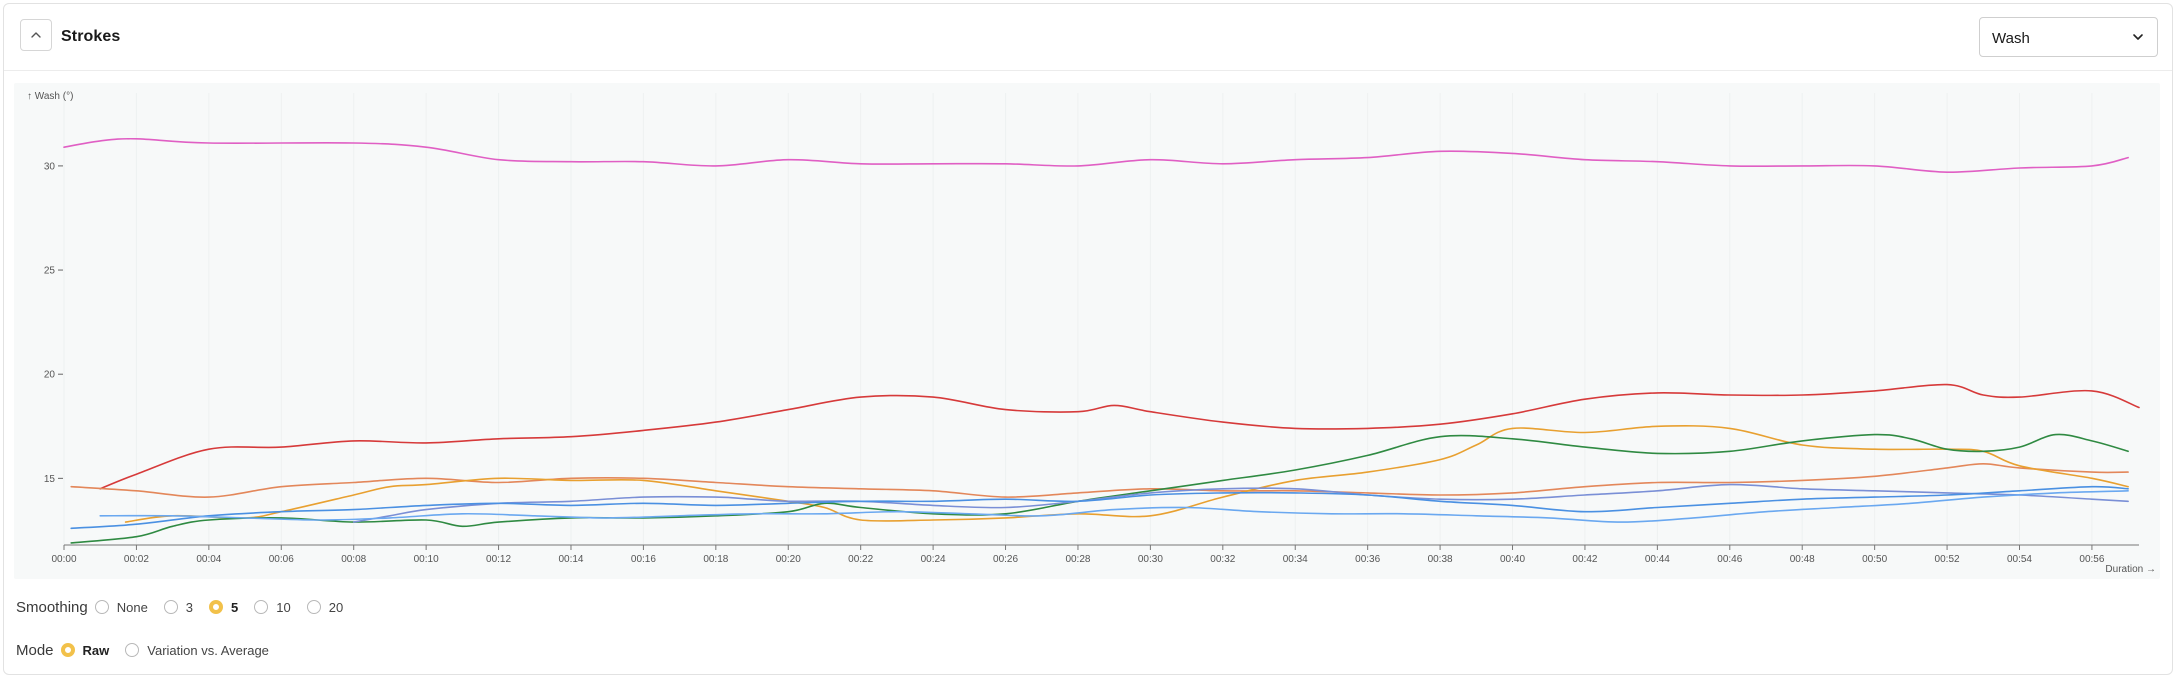 Image resolution: width=2178 pixels, height=680 pixels. I want to click on x-tick-label: 00:12, so click(498, 559).